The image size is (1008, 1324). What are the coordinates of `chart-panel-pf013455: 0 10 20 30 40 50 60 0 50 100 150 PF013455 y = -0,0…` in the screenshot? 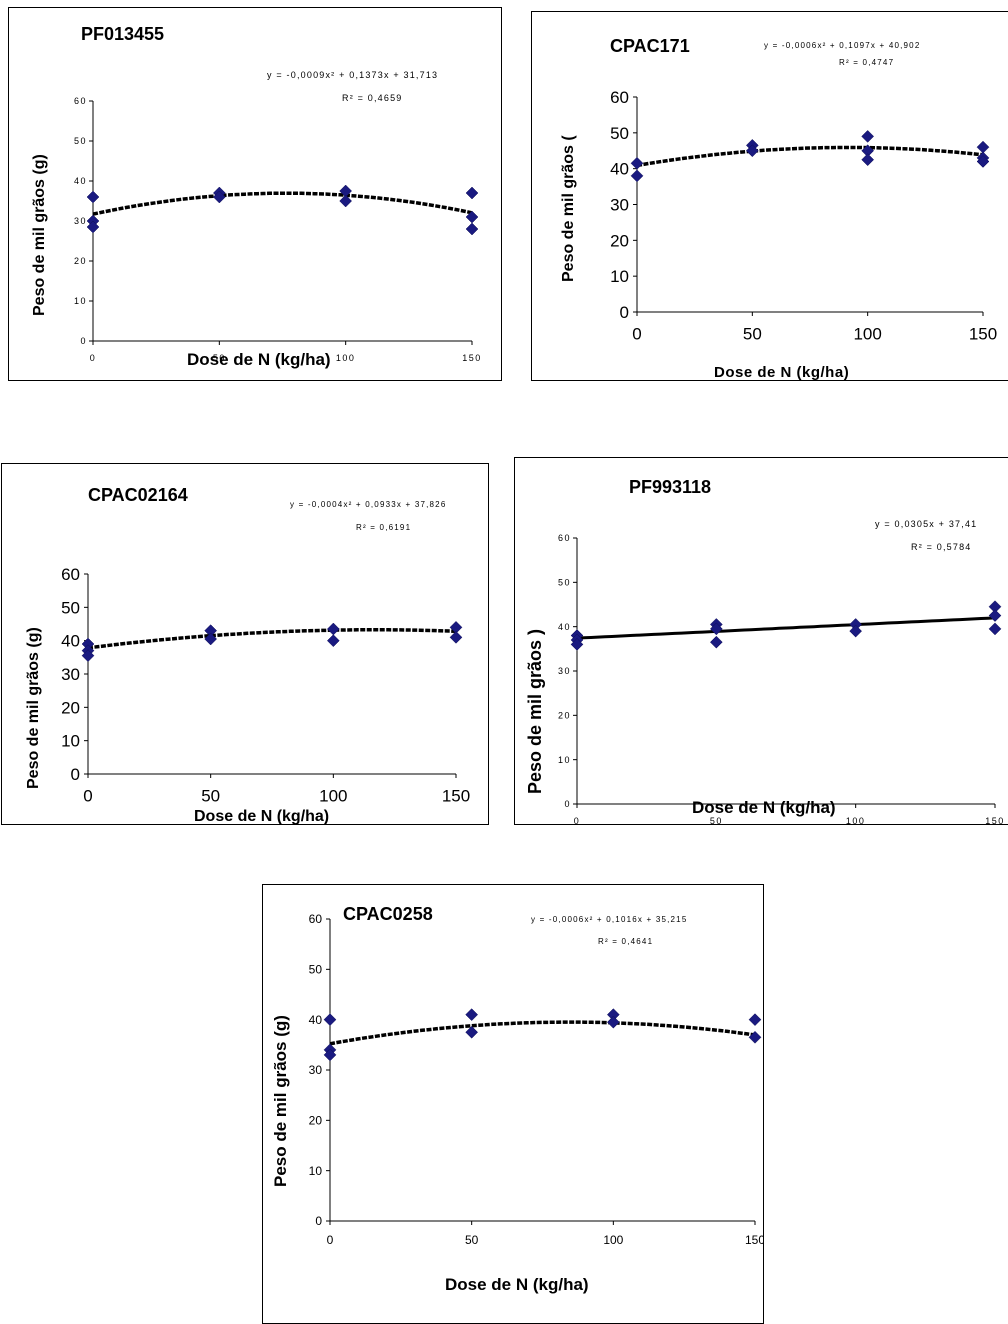 It's located at (255, 194).